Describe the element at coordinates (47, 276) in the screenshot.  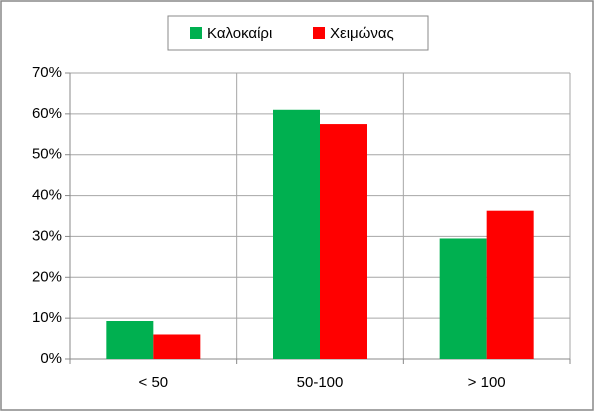
I see `y-tick-label: 20%` at that location.